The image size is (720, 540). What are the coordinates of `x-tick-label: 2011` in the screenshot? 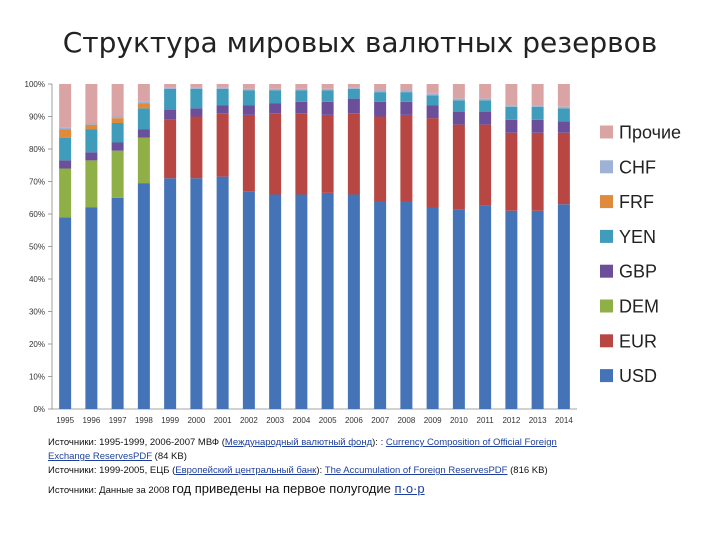 It's located at (486, 420).